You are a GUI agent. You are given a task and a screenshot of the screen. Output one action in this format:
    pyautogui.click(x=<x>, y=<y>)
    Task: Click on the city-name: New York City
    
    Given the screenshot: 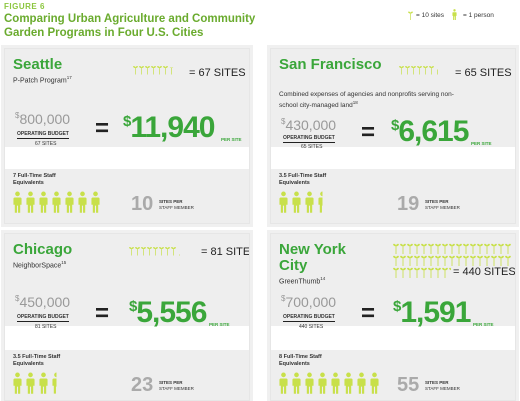 What is the action you would take?
    pyautogui.click(x=312, y=257)
    